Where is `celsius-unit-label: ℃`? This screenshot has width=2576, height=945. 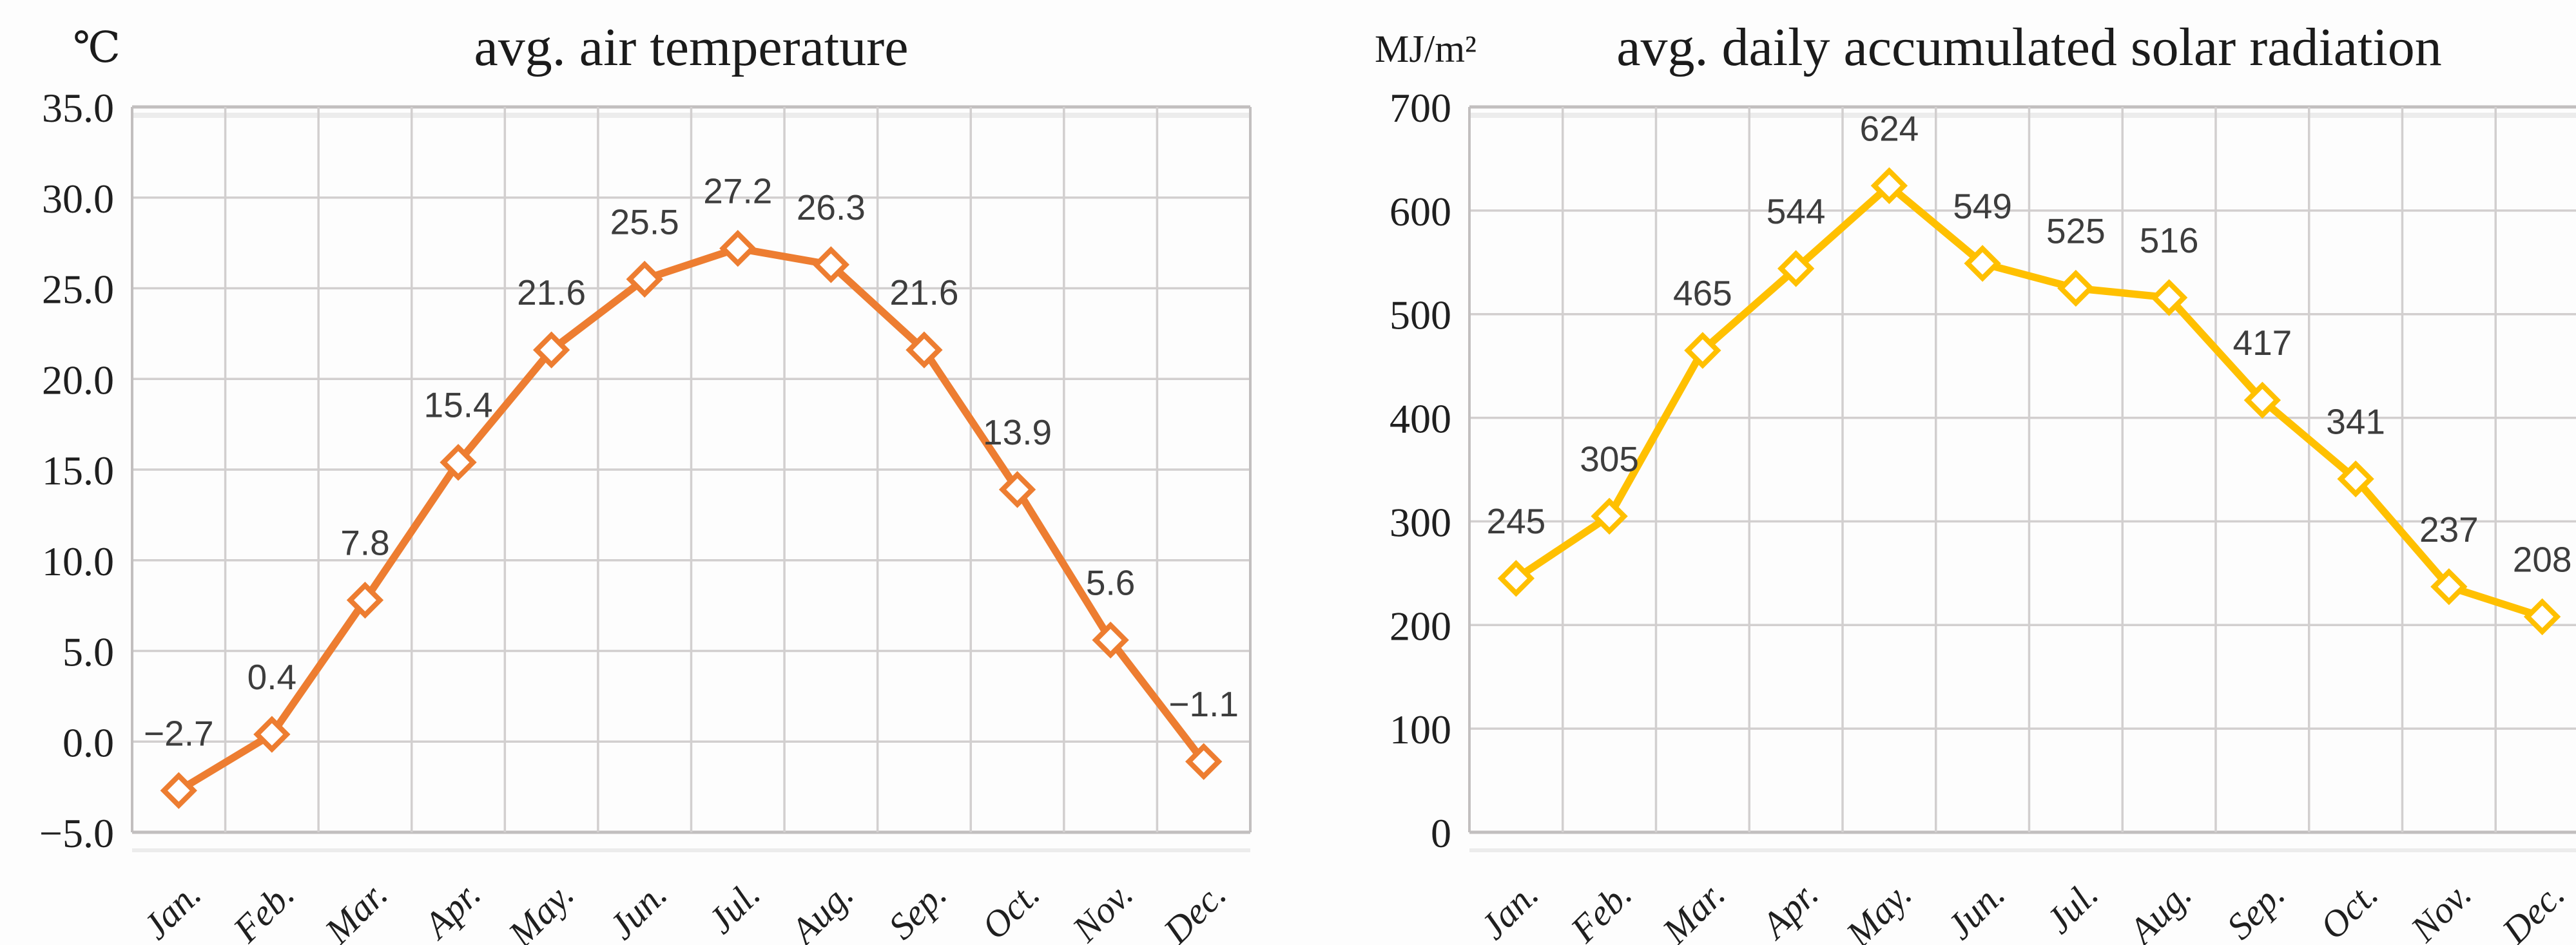
celsius-unit-label: ℃ is located at coordinates (97, 48).